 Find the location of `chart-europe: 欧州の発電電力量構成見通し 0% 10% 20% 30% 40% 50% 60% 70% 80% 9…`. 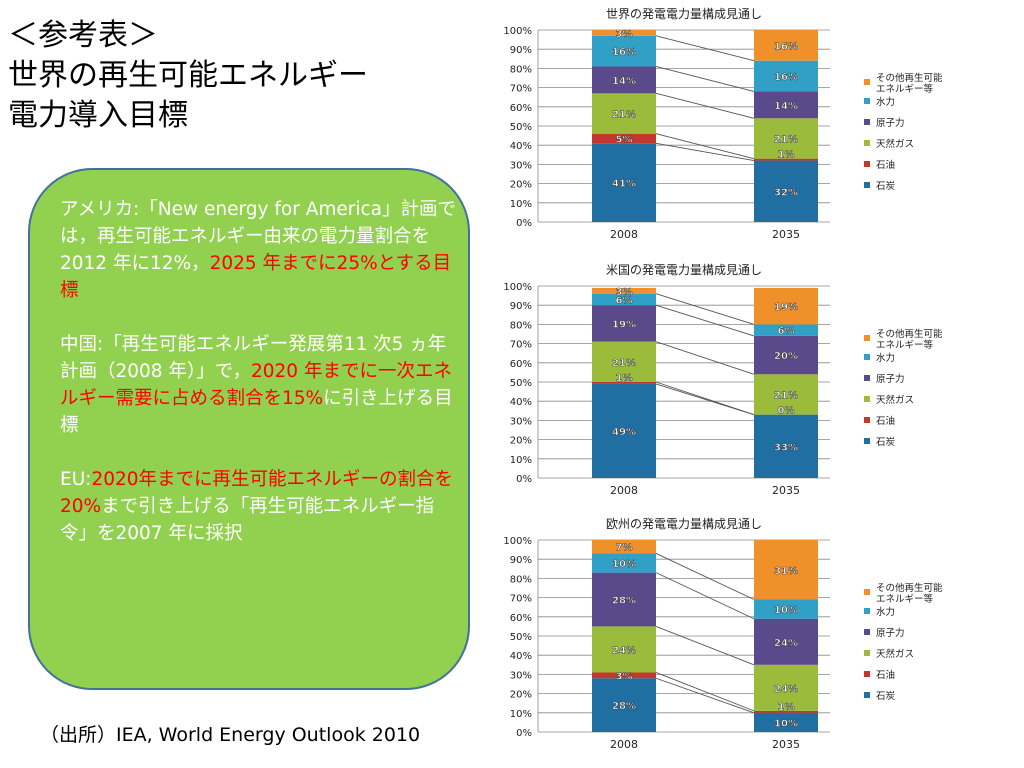

chart-europe: 欧州の発電電力量構成見通し 0% 10% 20% 30% 40% 50% 60% 70% 80% 9… is located at coordinates (723, 634).